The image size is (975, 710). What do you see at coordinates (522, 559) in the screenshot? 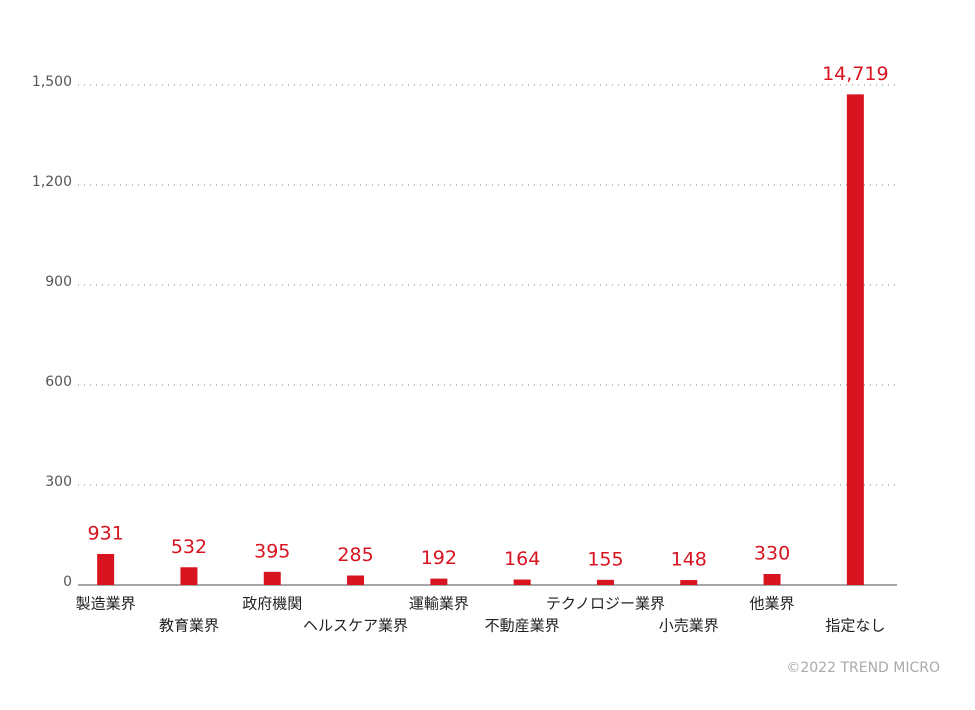
I see `value-label: 164` at bounding box center [522, 559].